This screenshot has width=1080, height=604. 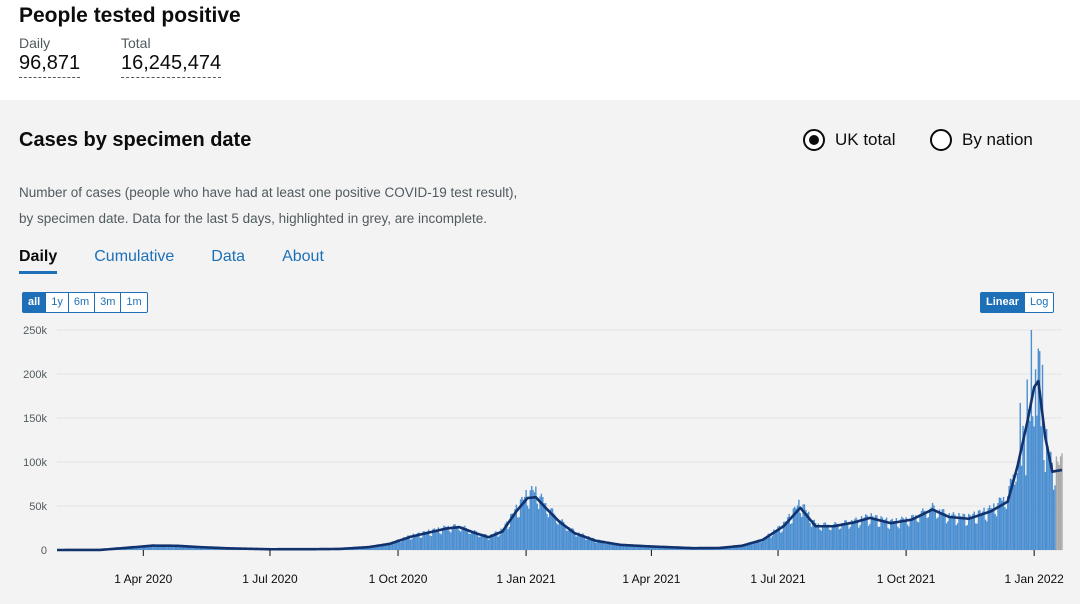 What do you see at coordinates (941, 140) in the screenshot?
I see `radio-unselected-icon` at bounding box center [941, 140].